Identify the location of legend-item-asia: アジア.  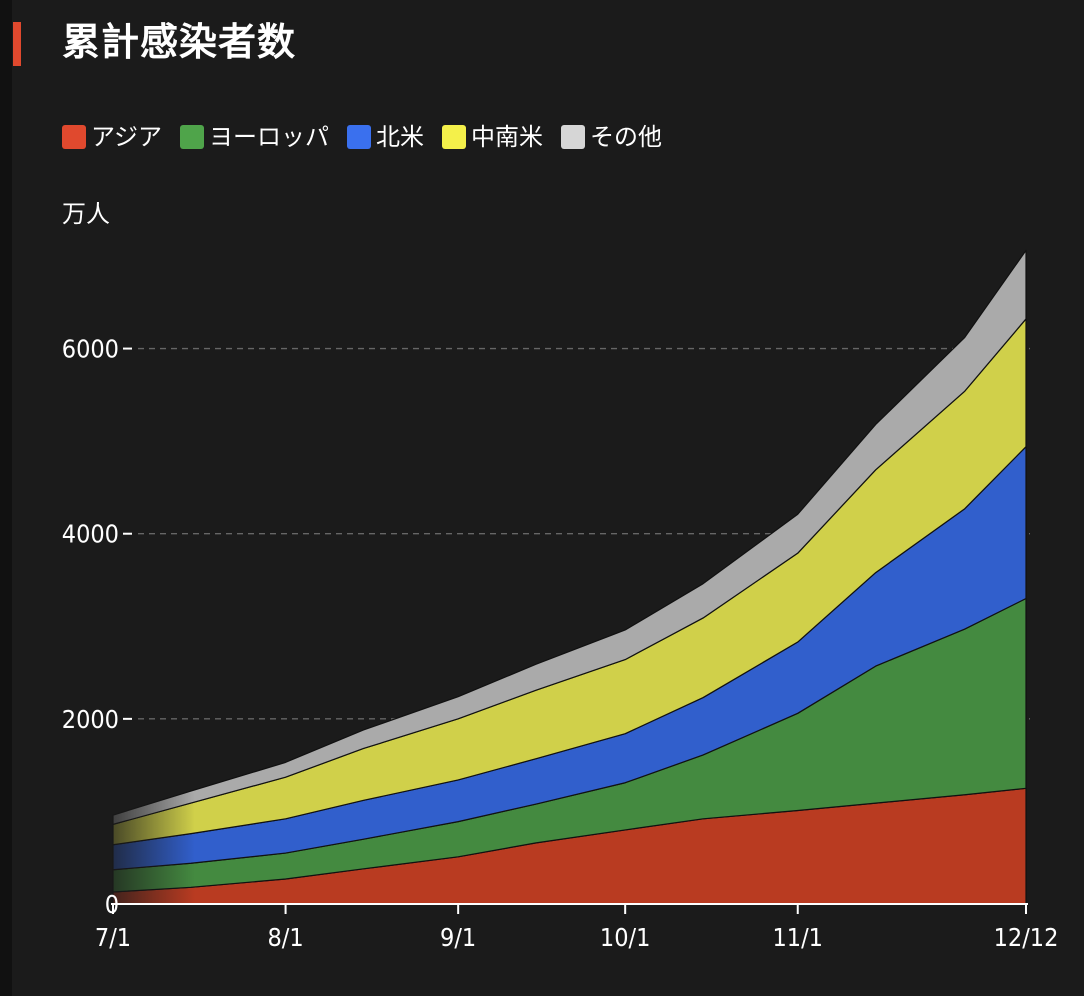
(112, 137).